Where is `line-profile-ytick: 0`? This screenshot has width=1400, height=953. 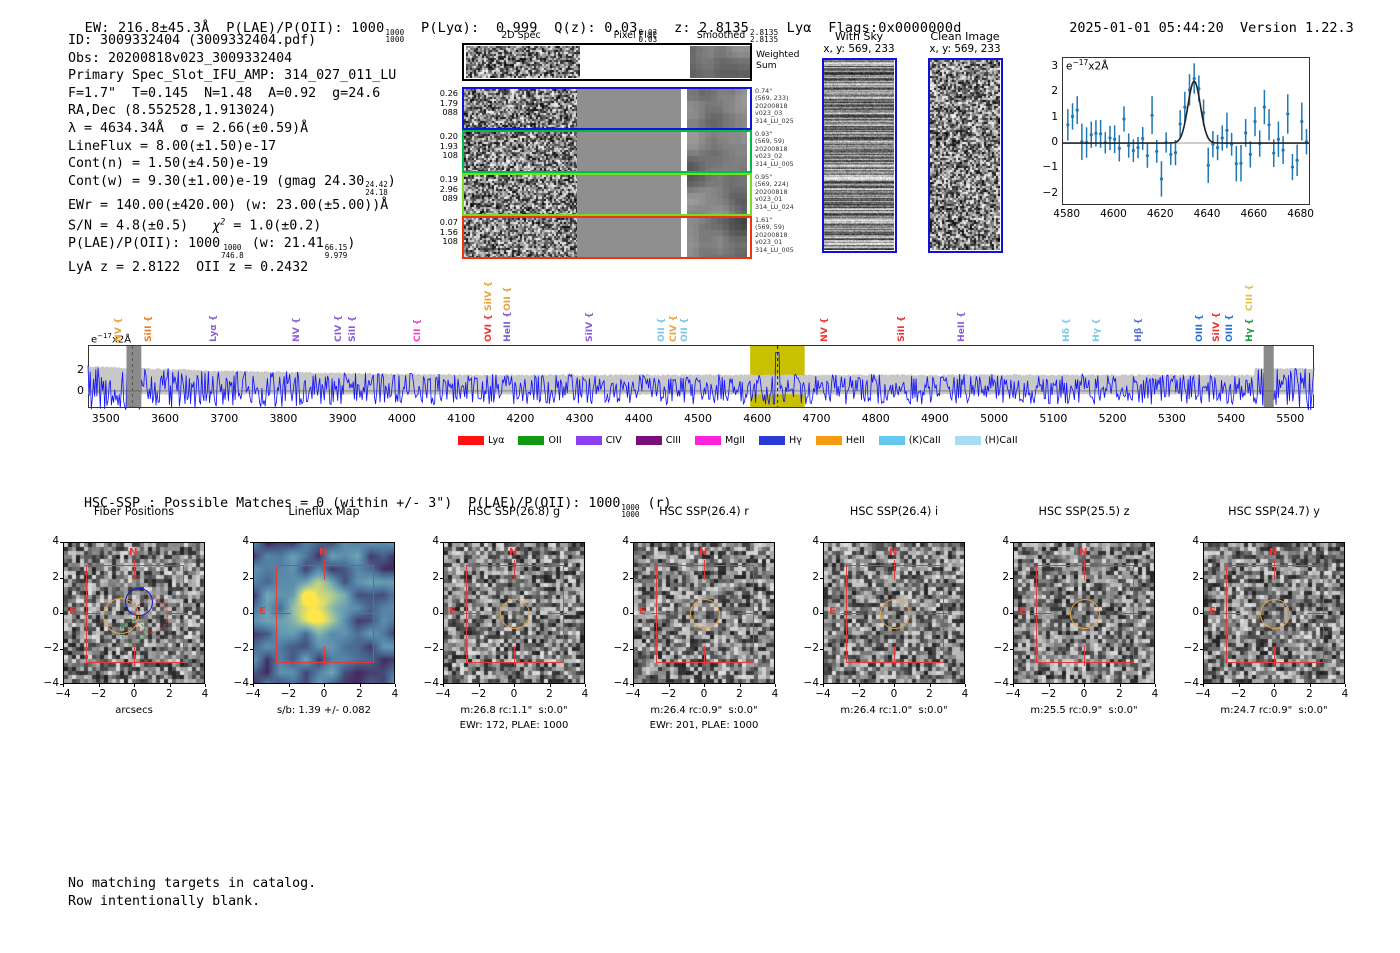
line-profile-ytick: 0 is located at coordinates (1054, 142).